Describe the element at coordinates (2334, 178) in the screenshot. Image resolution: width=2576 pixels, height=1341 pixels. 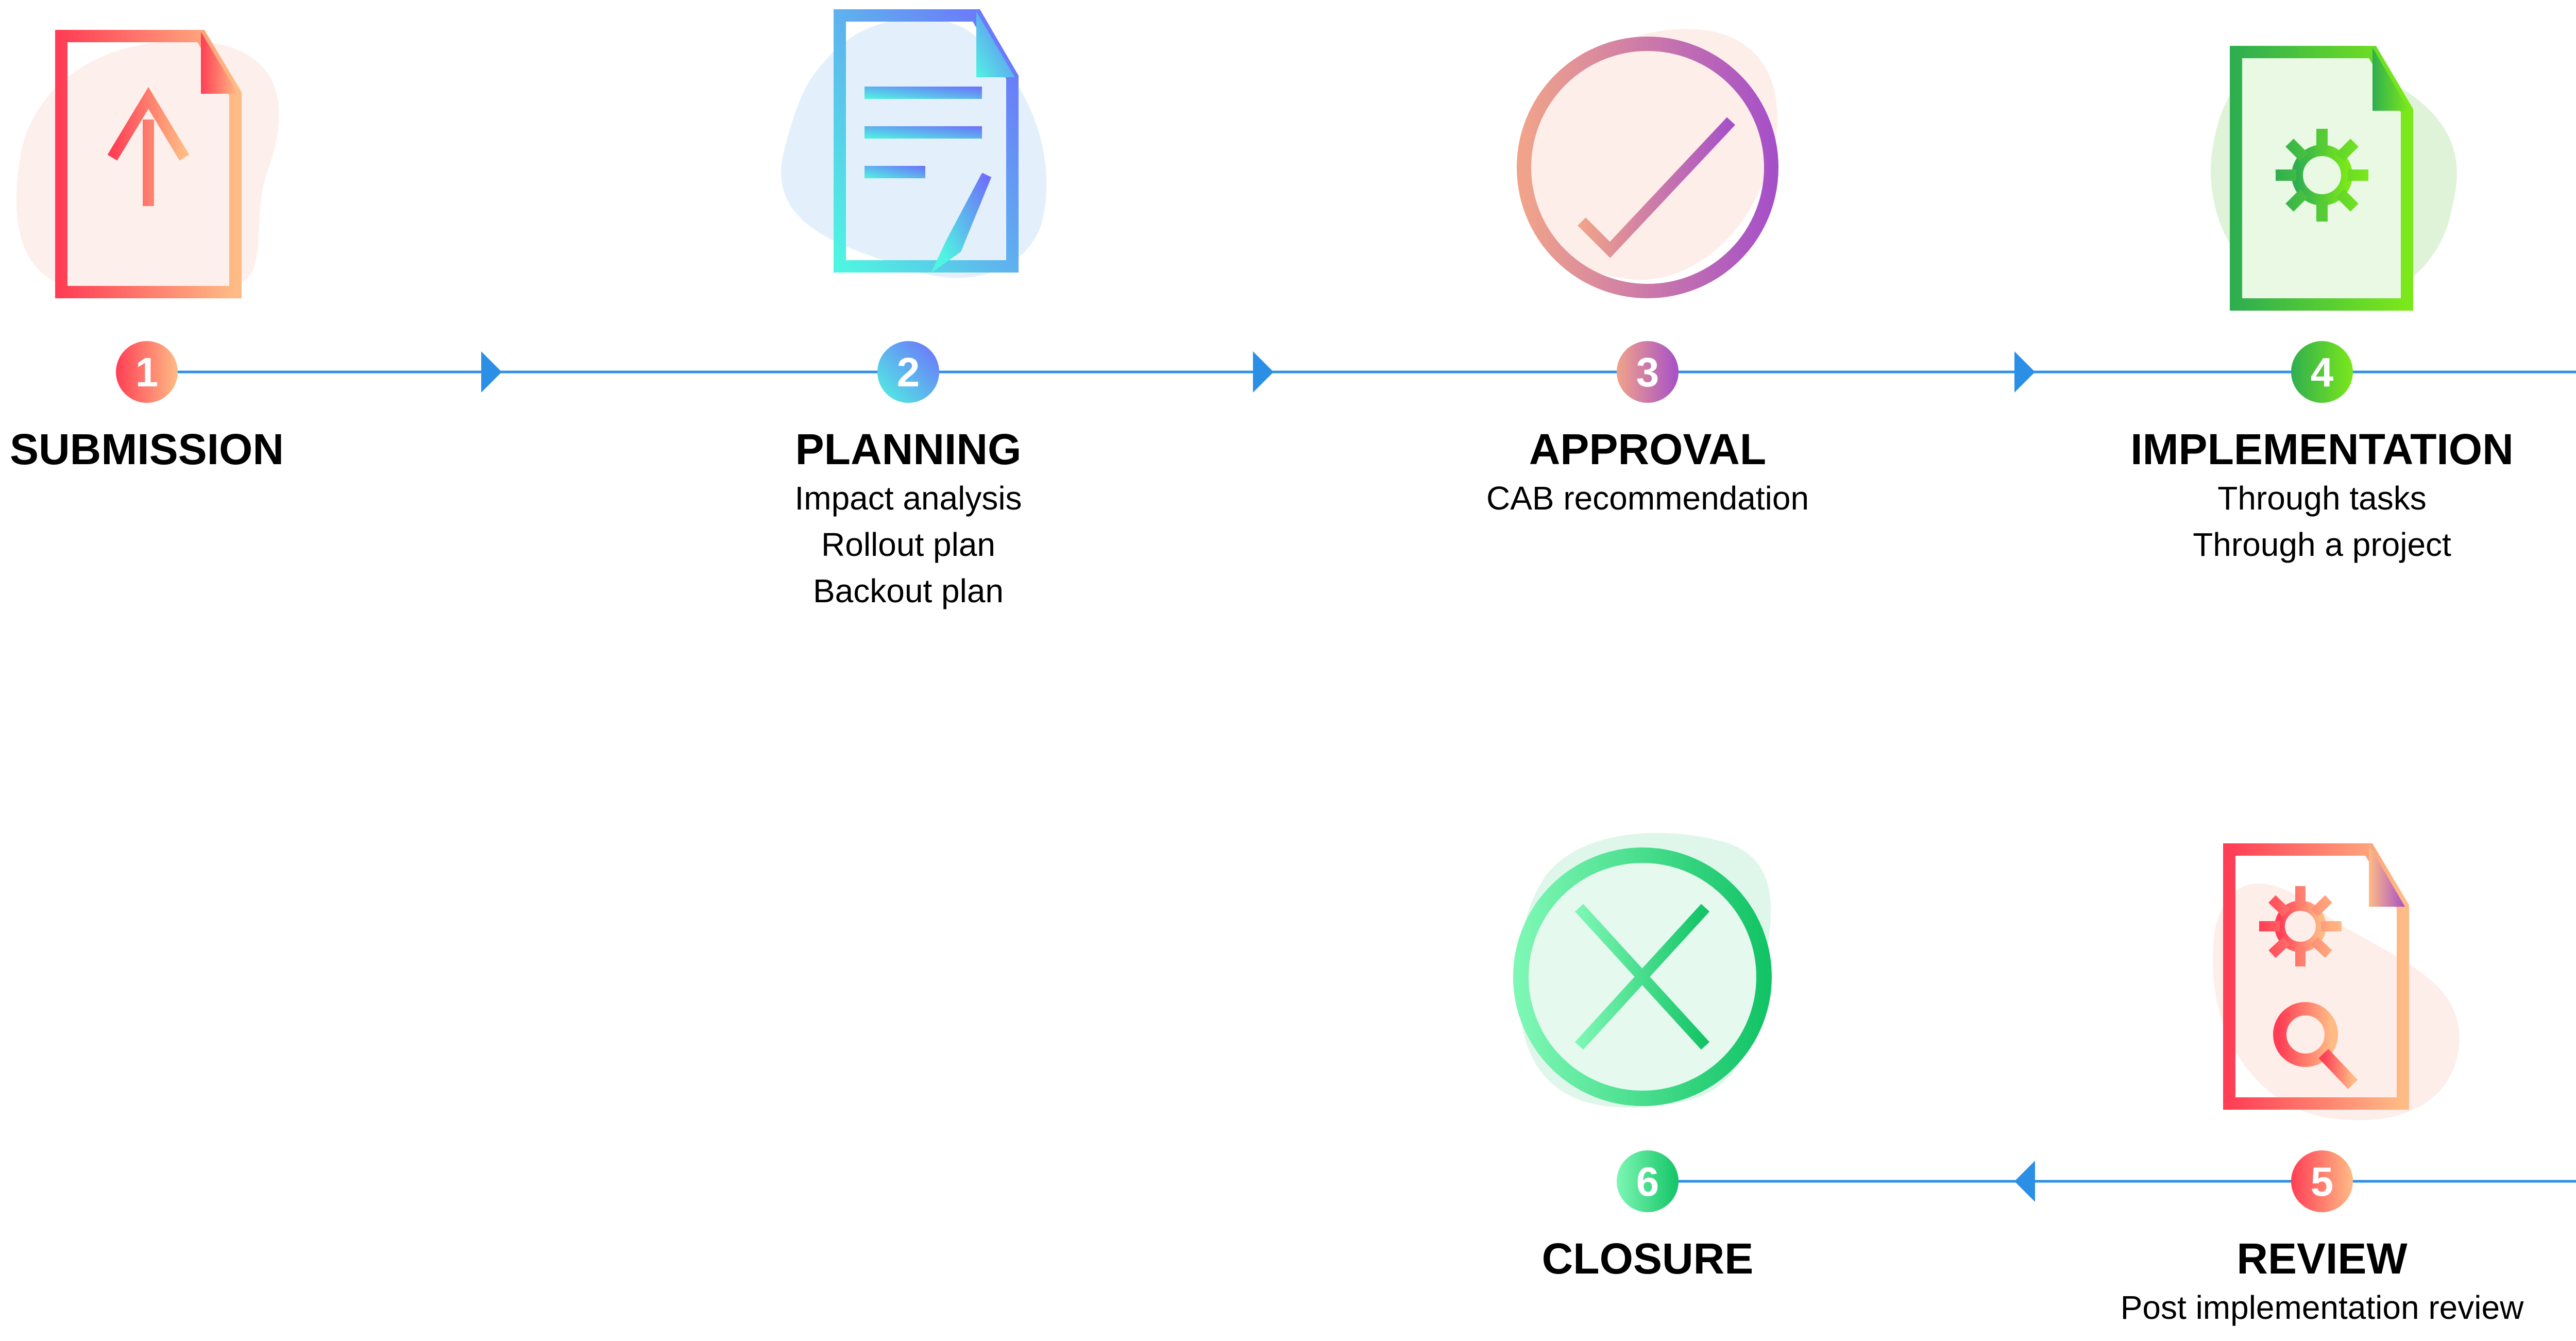
I see `document-gear-icon` at that location.